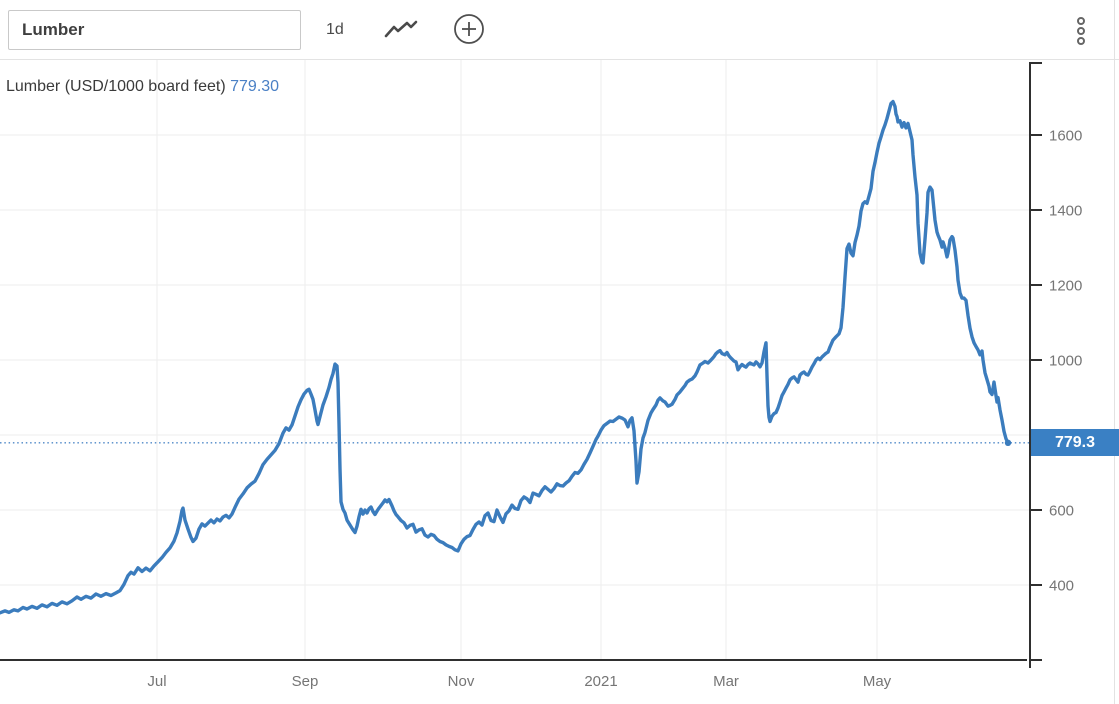 This screenshot has width=1119, height=704. What do you see at coordinates (1061, 511) in the screenshot?
I see `y-axis-label: 600` at bounding box center [1061, 511].